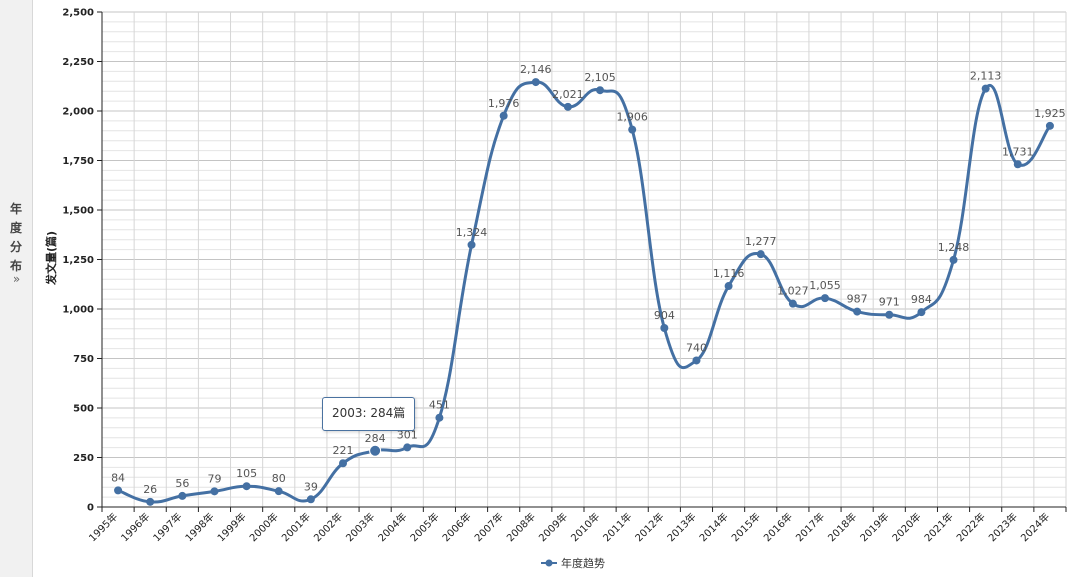 The height and width of the screenshot is (577, 1071). Describe the element at coordinates (407, 434) in the screenshot. I see `data-label: 301` at that location.